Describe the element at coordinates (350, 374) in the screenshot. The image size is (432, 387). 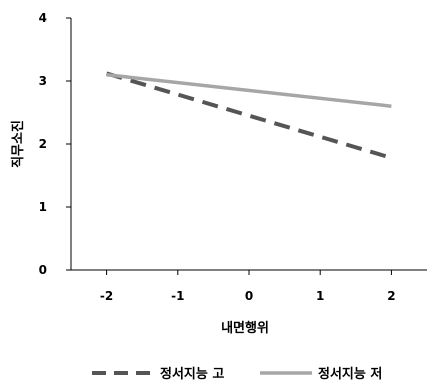
I see `legend-label-low: 정서지능 저` at that location.